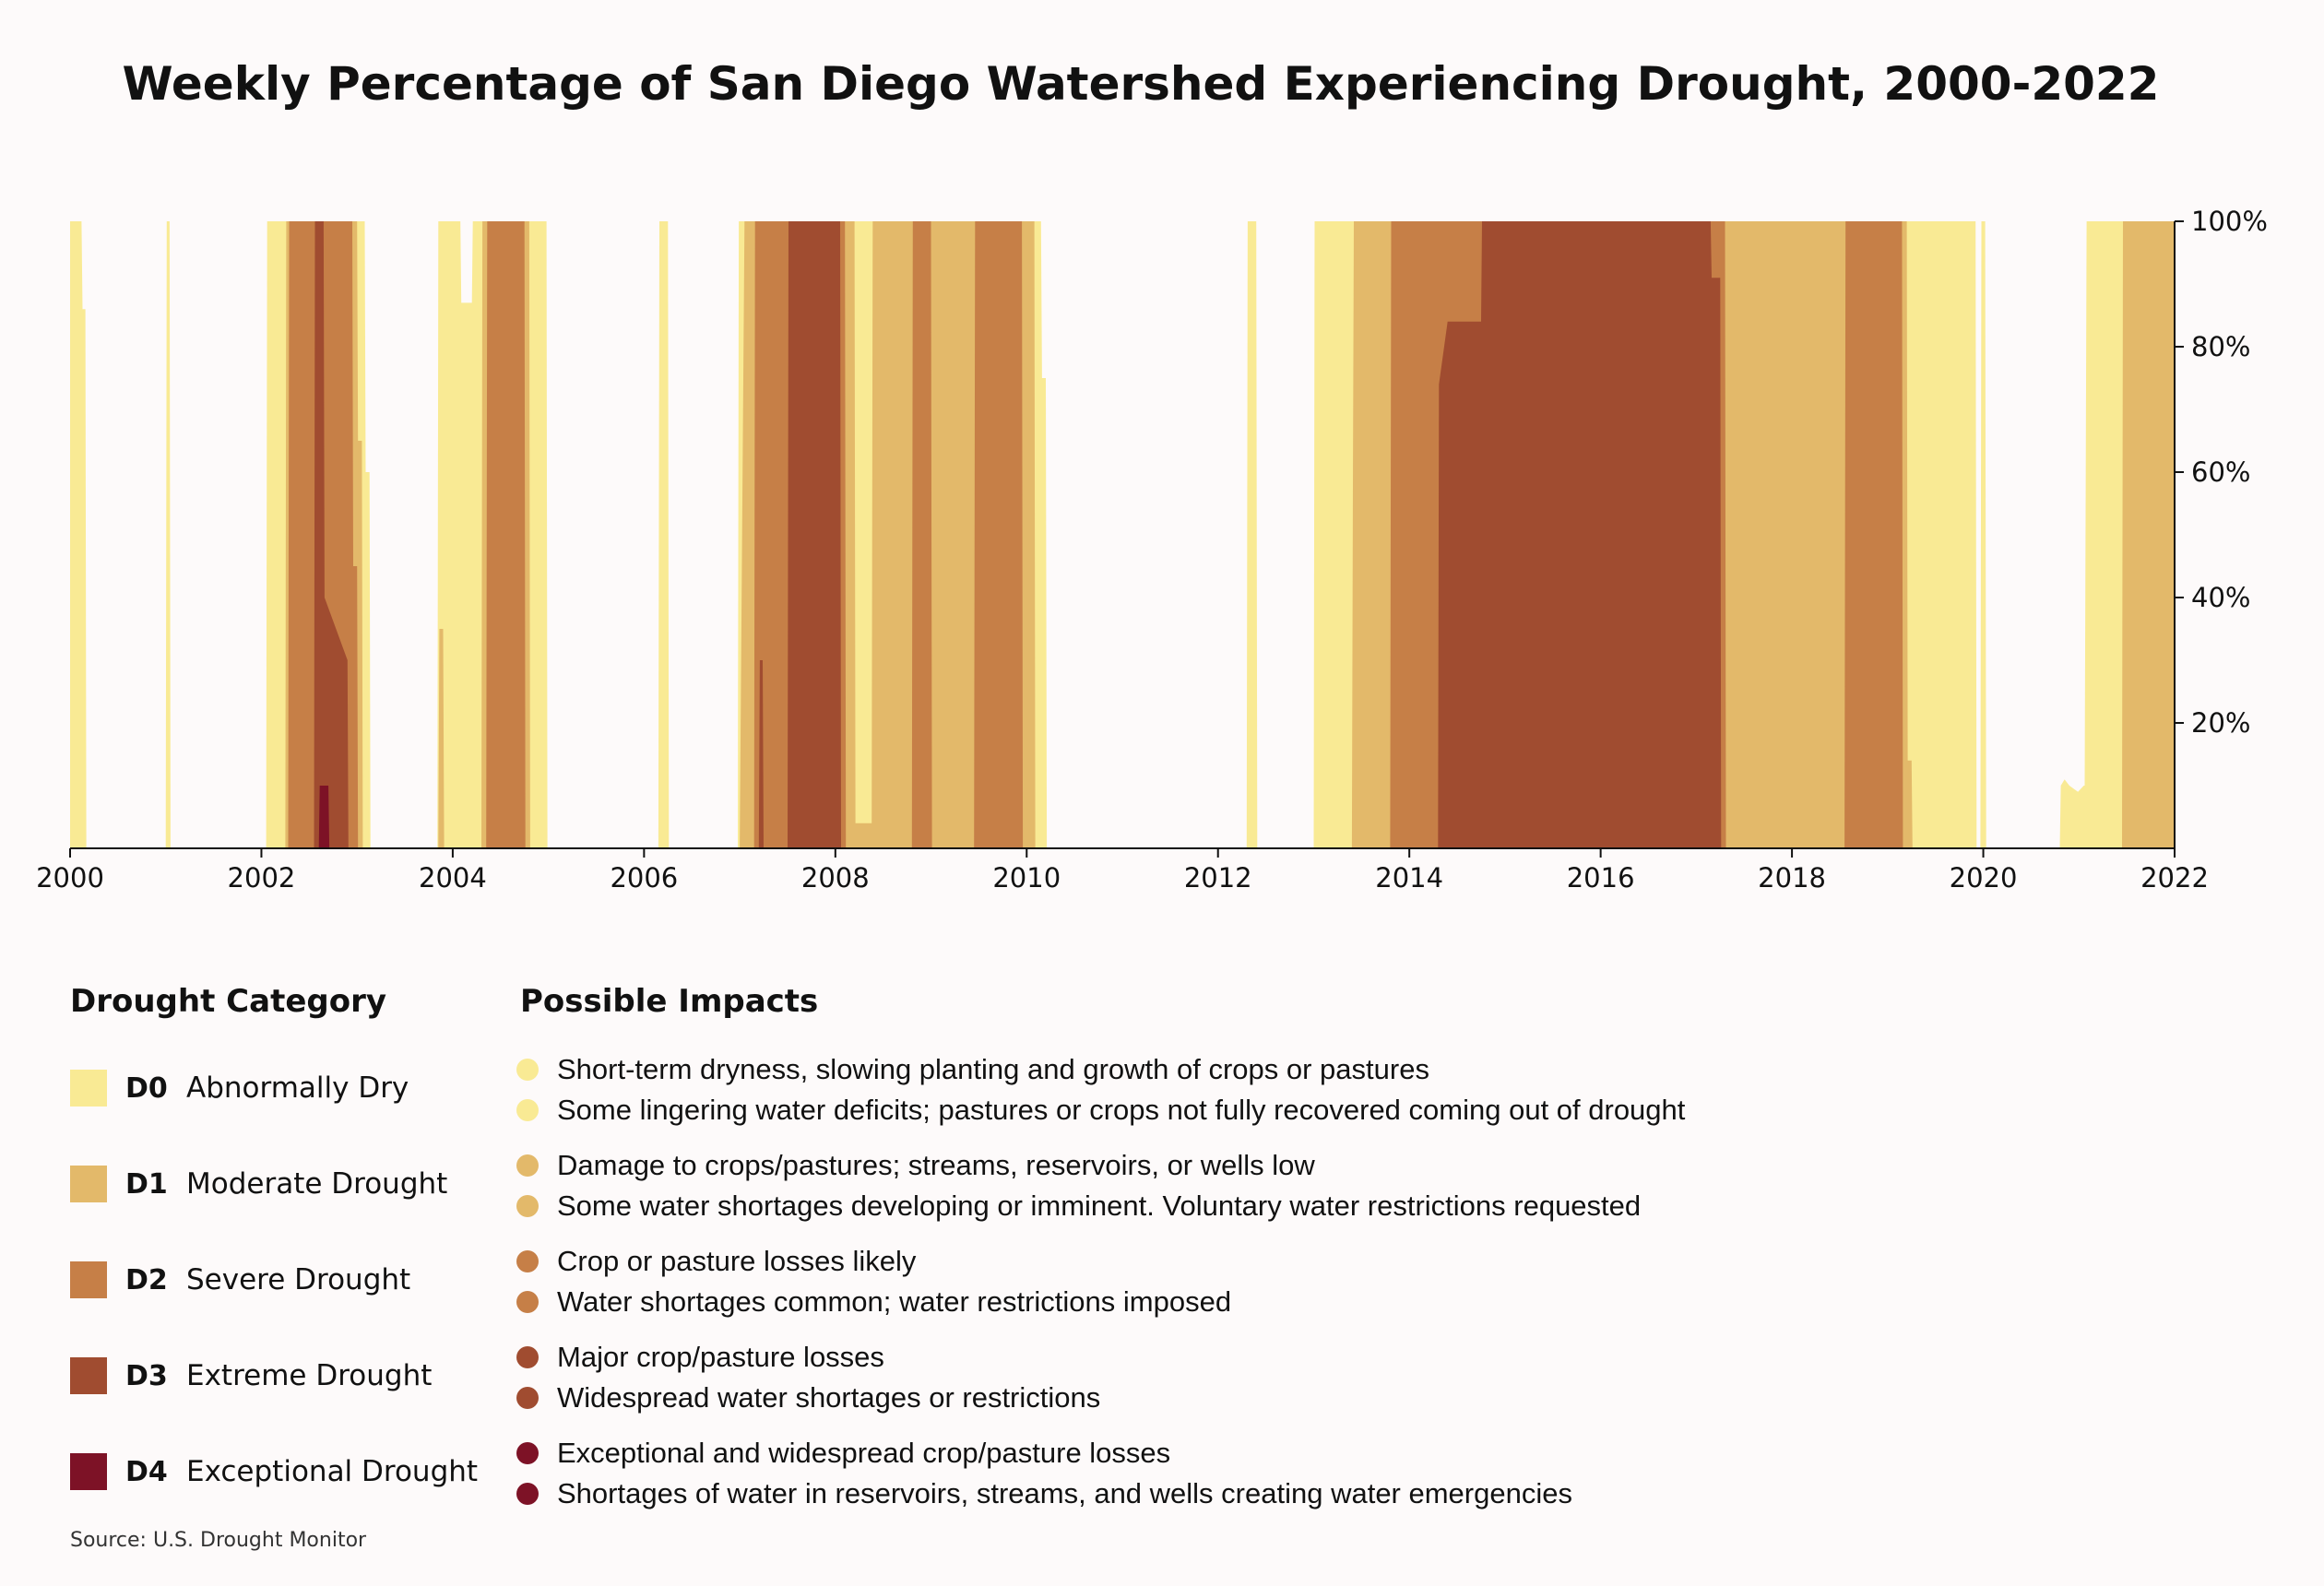 Image resolution: width=2324 pixels, height=1586 pixels. I want to click on legend-label-d3: Extreme Drought, so click(309, 1375).